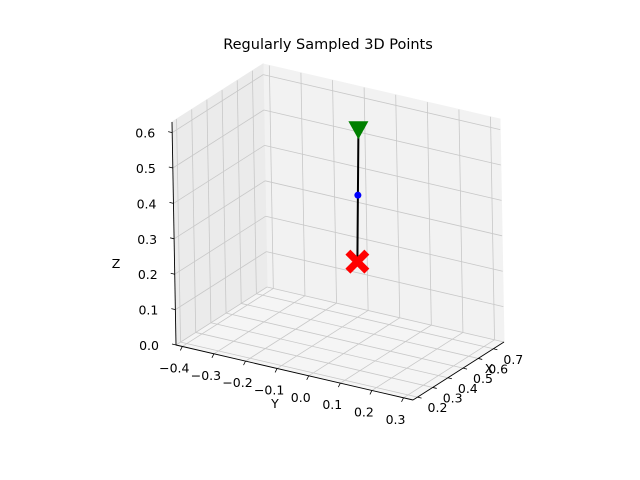 This screenshot has height=480, width=640. What do you see at coordinates (116, 263) in the screenshot?
I see `z-axis-label: Z` at bounding box center [116, 263].